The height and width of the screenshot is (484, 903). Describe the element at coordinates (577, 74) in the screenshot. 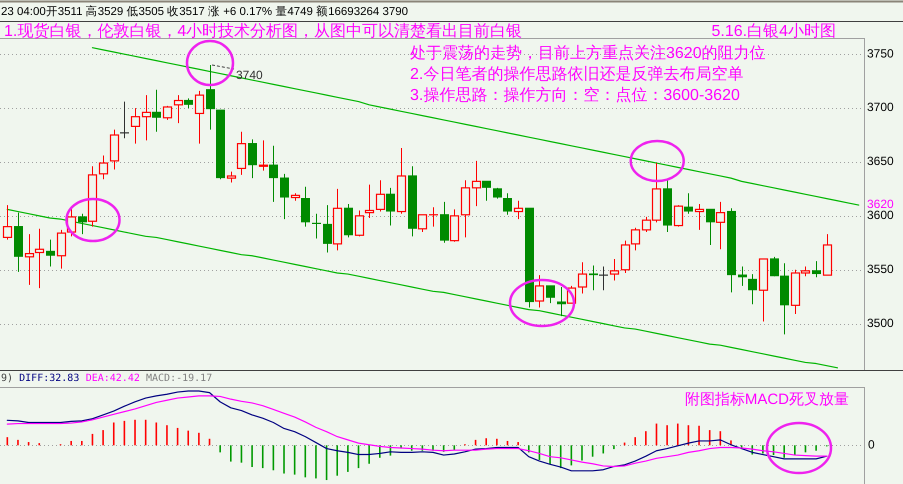

I see `annotation: 2.今日笔者的操作思路依旧还是反弹去布局空单` at that location.